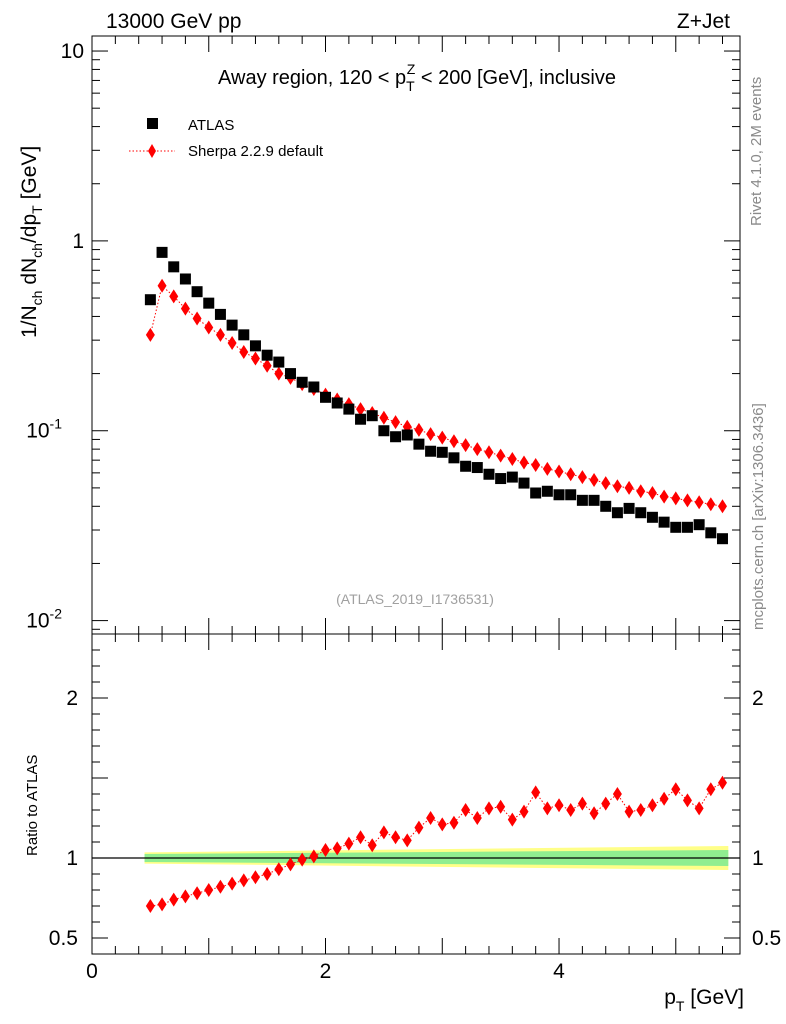  What do you see at coordinates (44, 619) in the screenshot?
I see `main-y-tick-label: 10⁻²` at bounding box center [44, 619].